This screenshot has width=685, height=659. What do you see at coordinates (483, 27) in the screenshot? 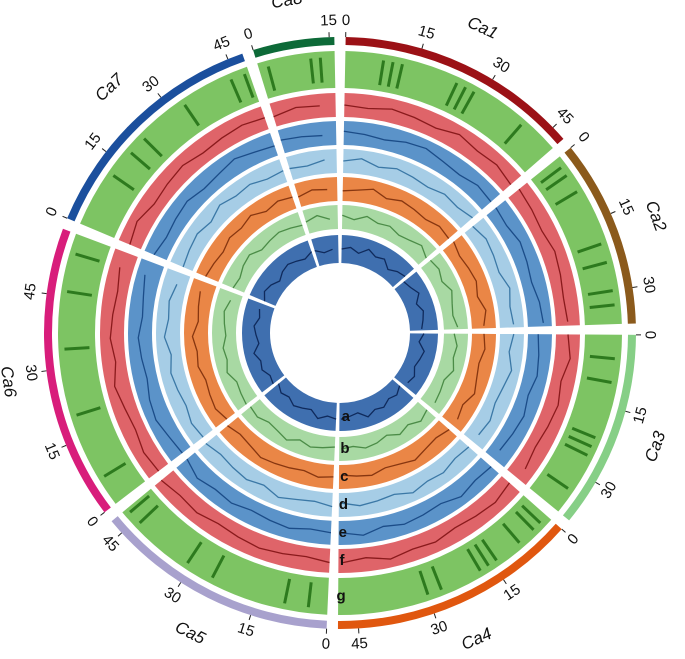
I see `chromosome-label: Ca1` at bounding box center [483, 27].